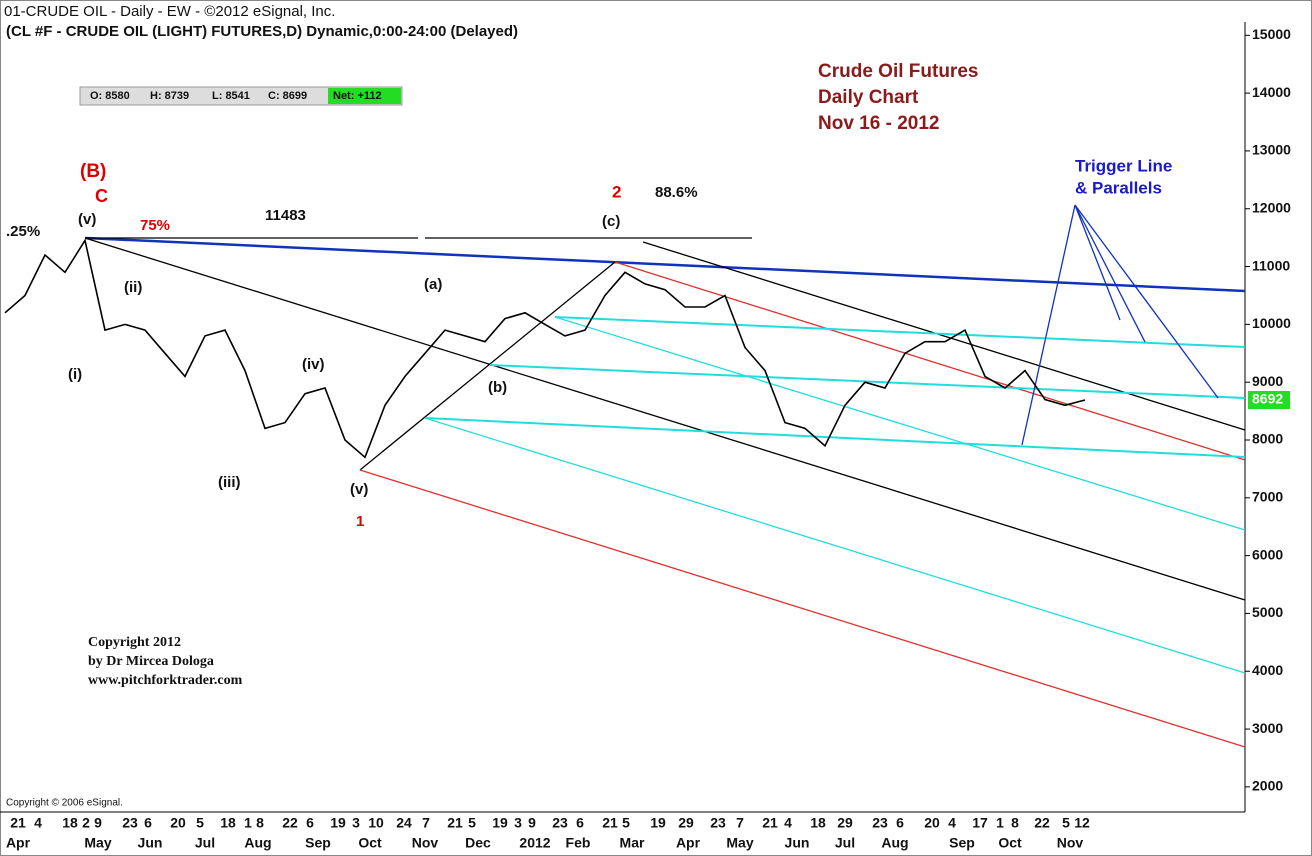 The height and width of the screenshot is (856, 1312). What do you see at coordinates (404, 823) in the screenshot?
I see `x-day-label: 24` at bounding box center [404, 823].